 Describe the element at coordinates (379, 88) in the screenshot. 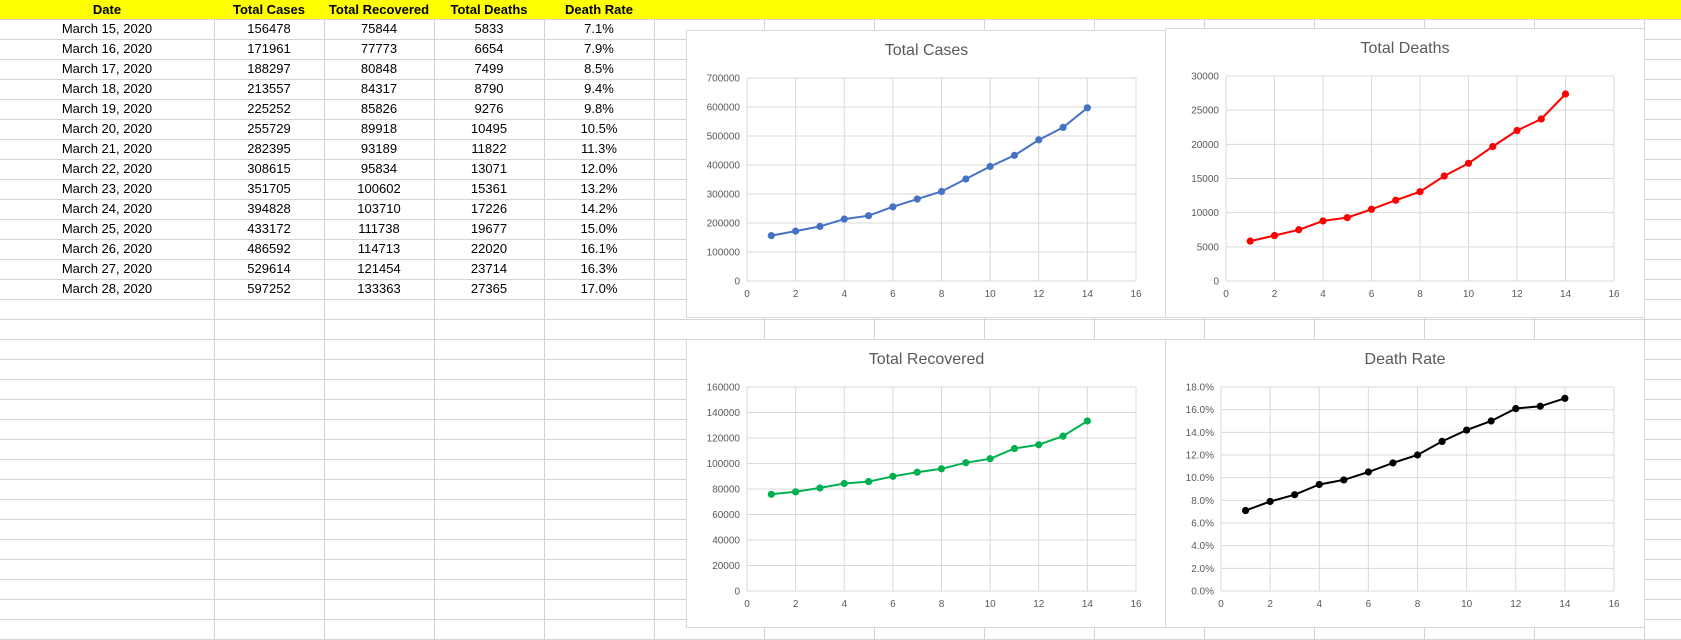

I see `cell-total-recovered: 84317` at that location.